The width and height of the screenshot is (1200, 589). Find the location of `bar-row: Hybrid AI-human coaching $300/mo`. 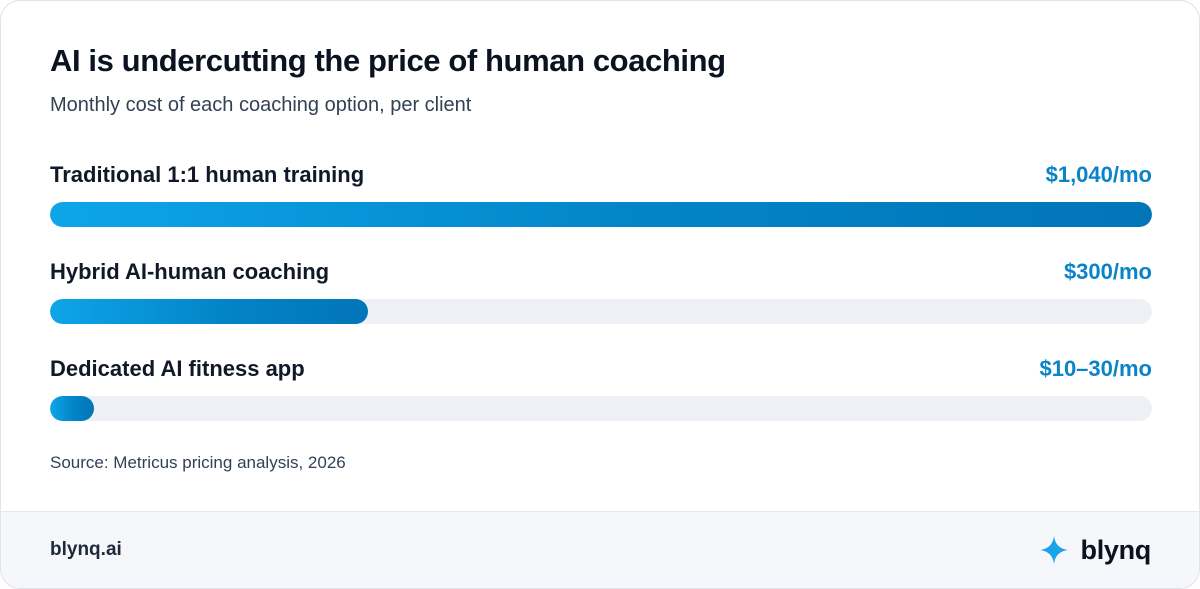

bar-row: Hybrid AI-human coaching $300/mo is located at coordinates (601, 294).